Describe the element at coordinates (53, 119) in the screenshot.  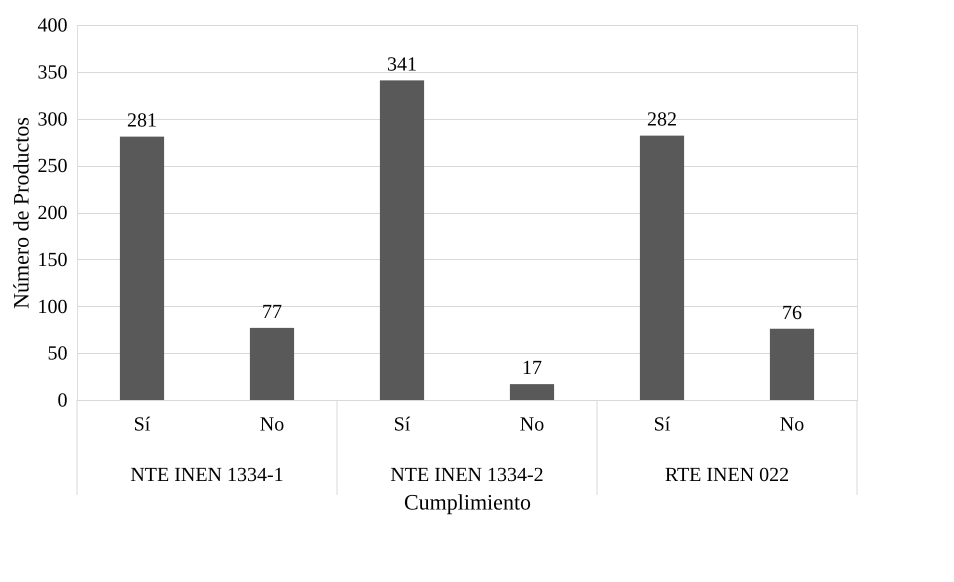
I see `y-tick-label: 300` at that location.